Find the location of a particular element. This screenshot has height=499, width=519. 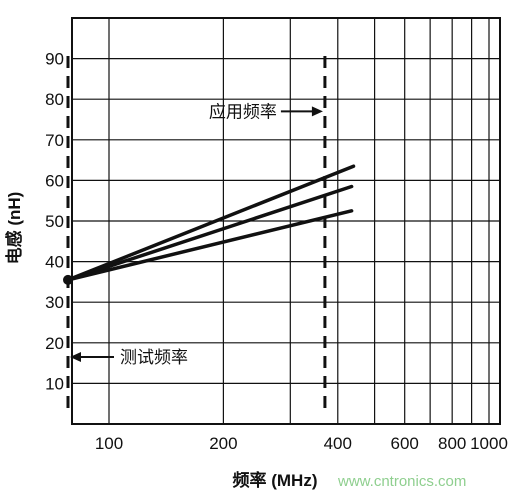

x-tick-label: 800 is located at coordinates (452, 443).